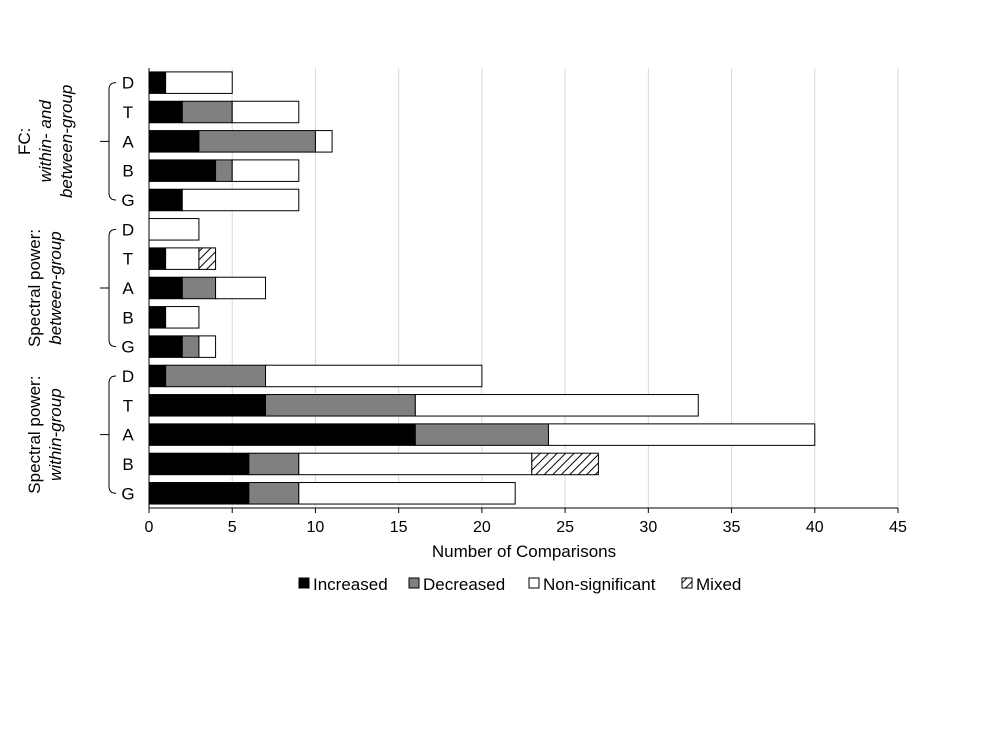  Describe the element at coordinates (399, 527) in the screenshot. I see `x-tick-label: 15` at that location.